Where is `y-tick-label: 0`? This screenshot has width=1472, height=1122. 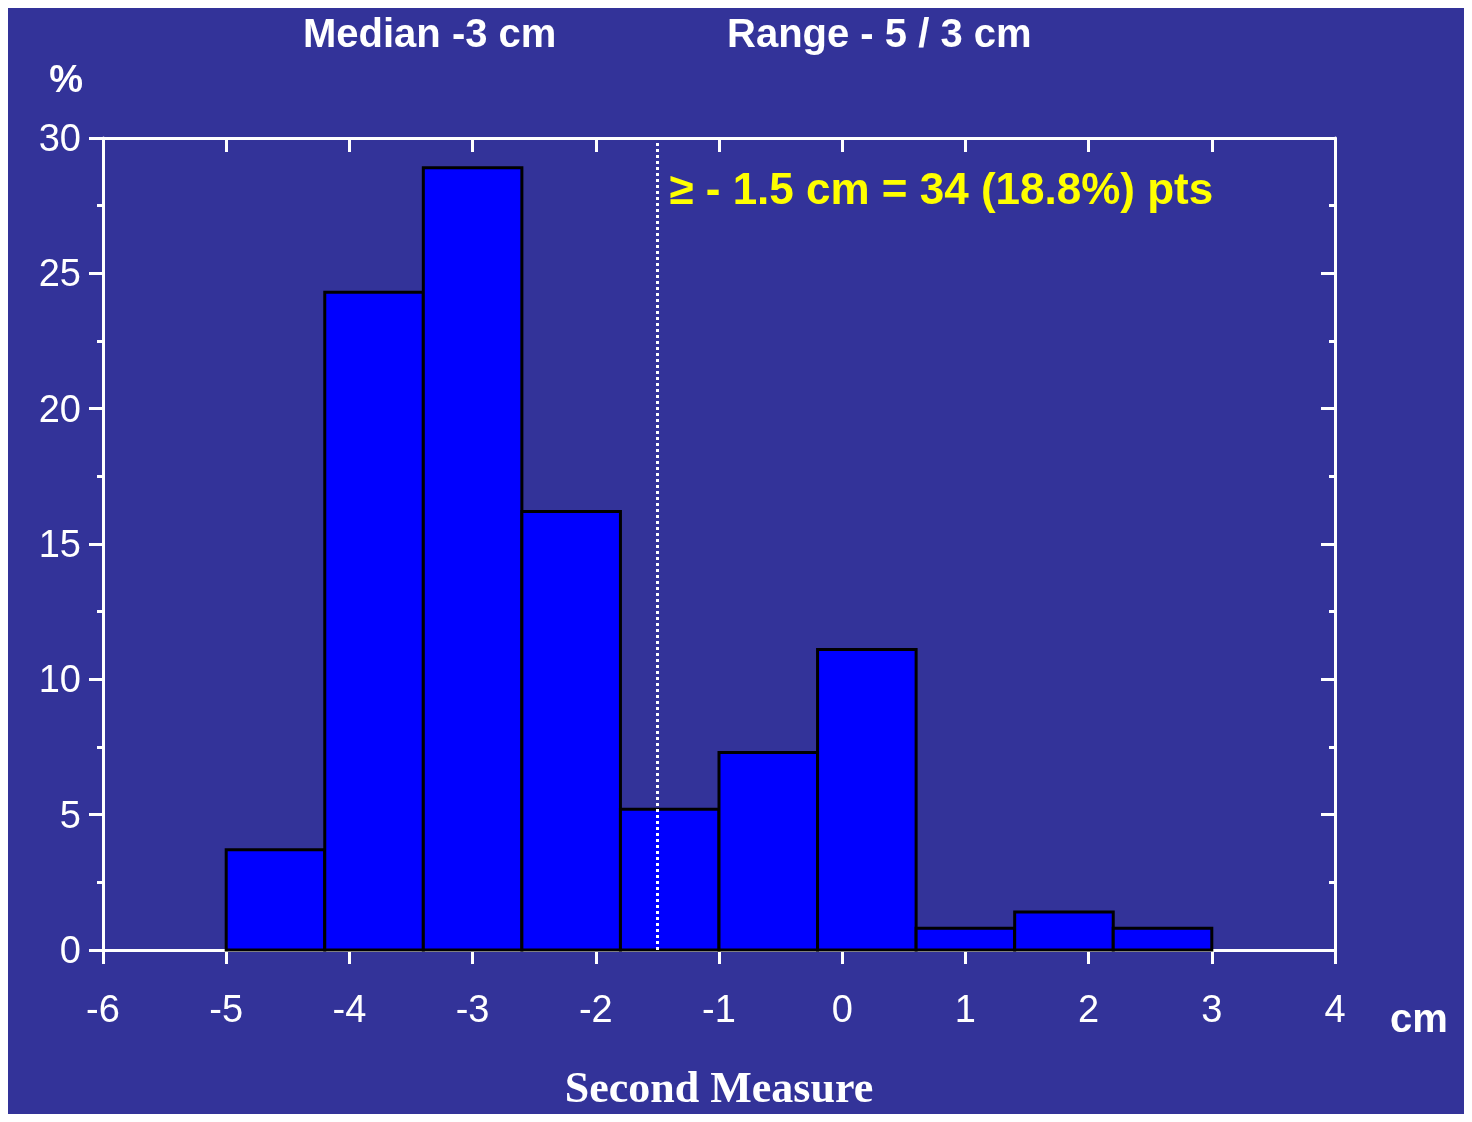
y-tick-label: 0 is located at coordinates (70, 950).